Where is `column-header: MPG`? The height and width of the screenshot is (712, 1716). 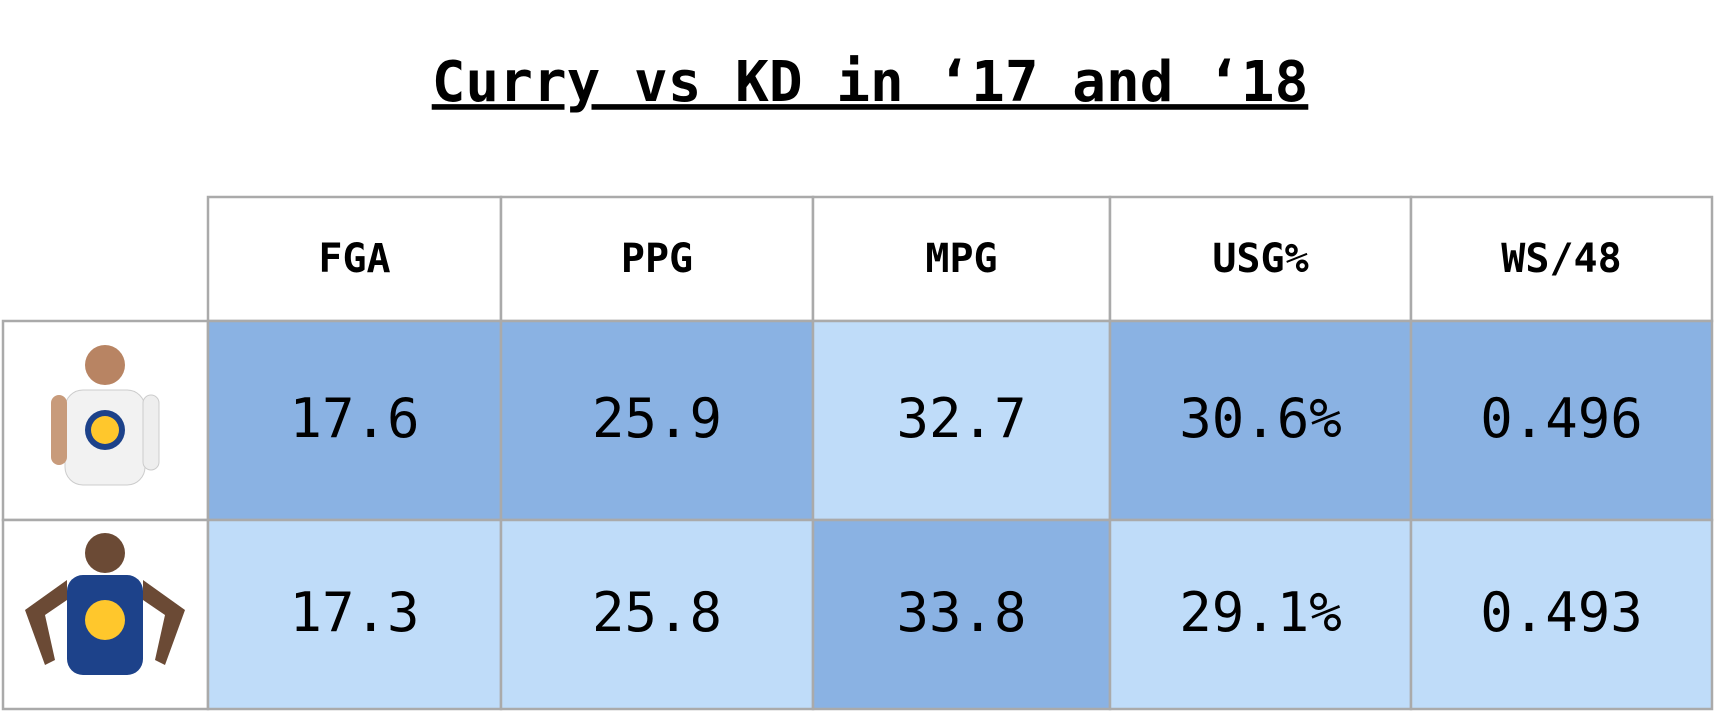
column-header: MPG is located at coordinates (961, 259).